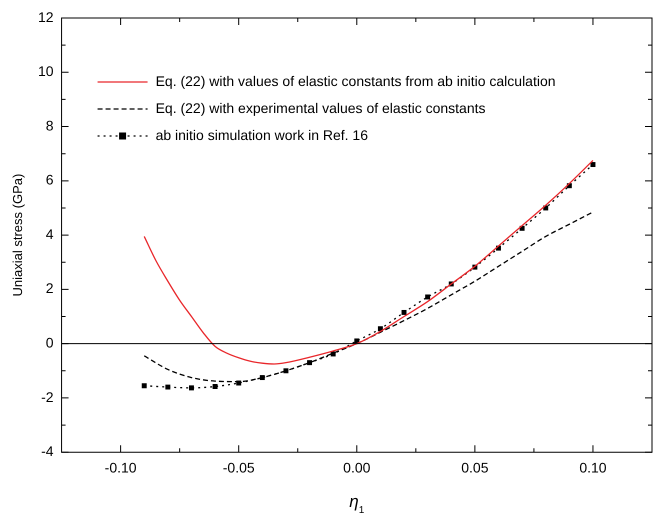 The image size is (656, 515). Describe the element at coordinates (50, 234) in the screenshot. I see `y-tick-label: 4` at that location.